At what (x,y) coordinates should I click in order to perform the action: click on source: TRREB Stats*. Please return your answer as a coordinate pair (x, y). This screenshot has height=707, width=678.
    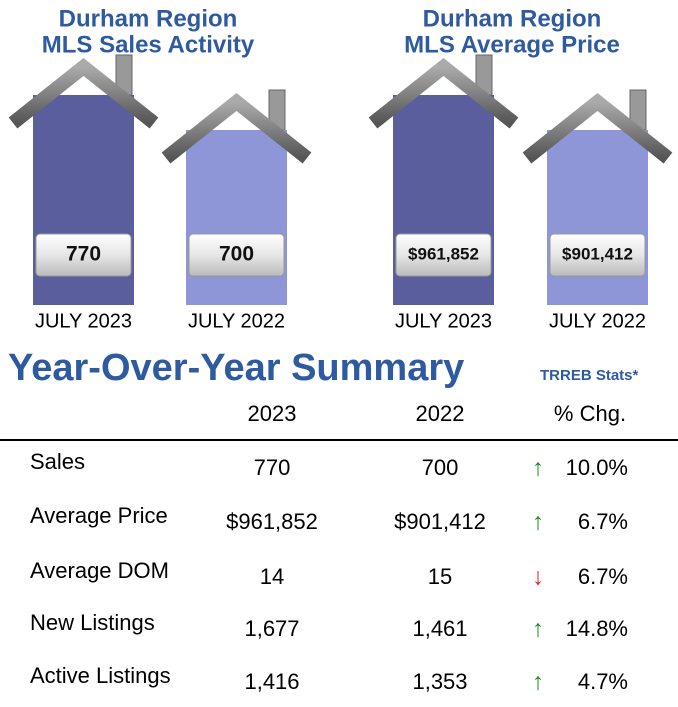
    Looking at the image, I should click on (589, 375).